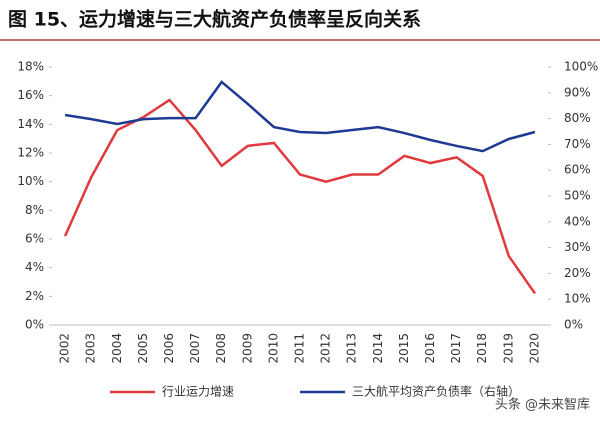 The image size is (600, 422). Describe the element at coordinates (378, 348) in the screenshot. I see `x-tick-label: 2014` at that location.